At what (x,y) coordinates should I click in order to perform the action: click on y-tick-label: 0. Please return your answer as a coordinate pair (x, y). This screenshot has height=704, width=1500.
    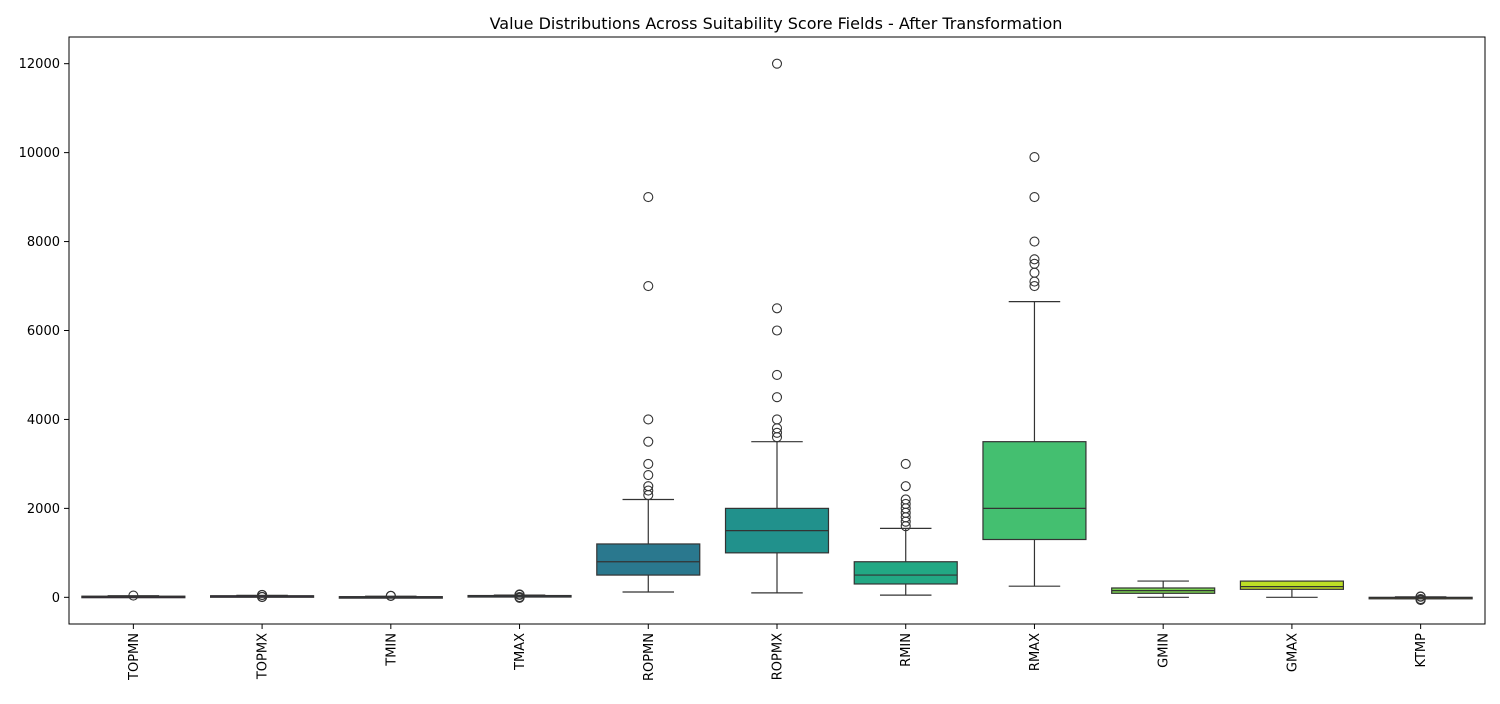
    Looking at the image, I should click on (56, 598).